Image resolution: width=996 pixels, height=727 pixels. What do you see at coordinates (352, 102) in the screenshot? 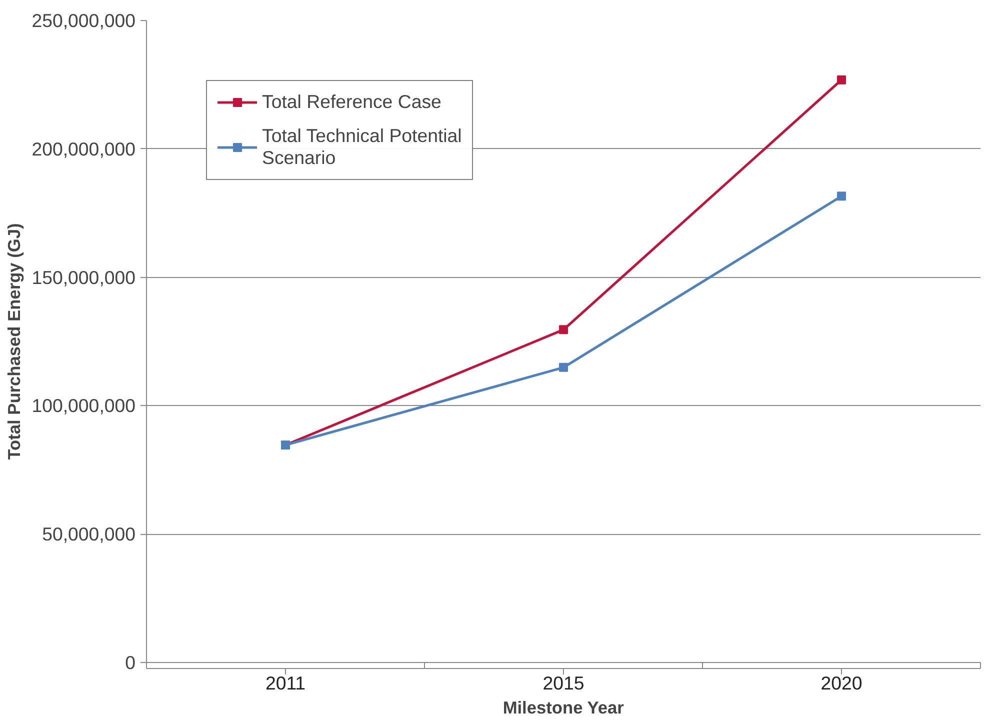
I see `legend-label: Total Reference Case` at bounding box center [352, 102].